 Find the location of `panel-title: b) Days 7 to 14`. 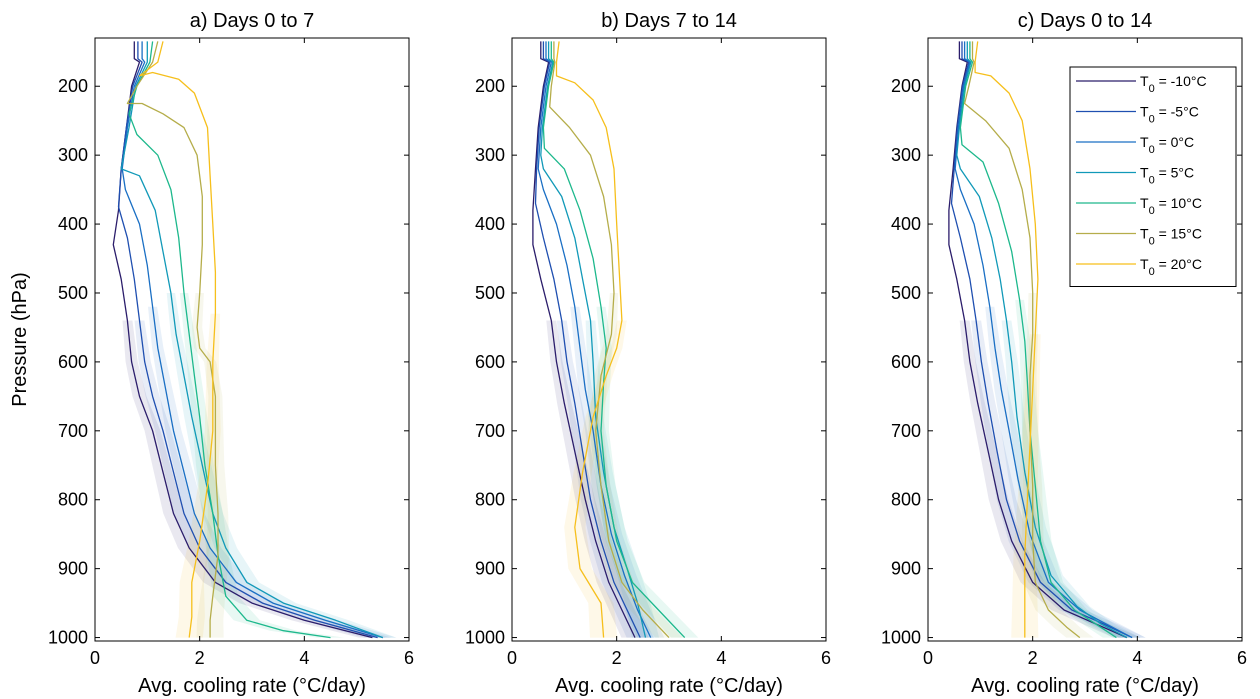

panel-title: b) Days 7 to 14 is located at coordinates (669, 21).